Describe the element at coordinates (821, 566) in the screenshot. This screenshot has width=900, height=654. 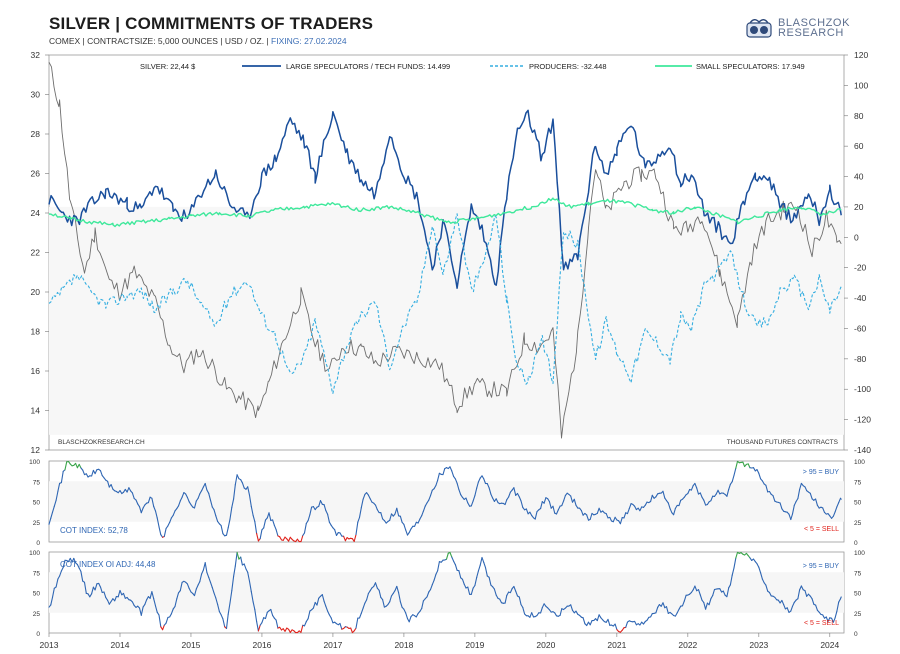
I see `cot2-buy-threshold: > 95 = BUY` at that location.